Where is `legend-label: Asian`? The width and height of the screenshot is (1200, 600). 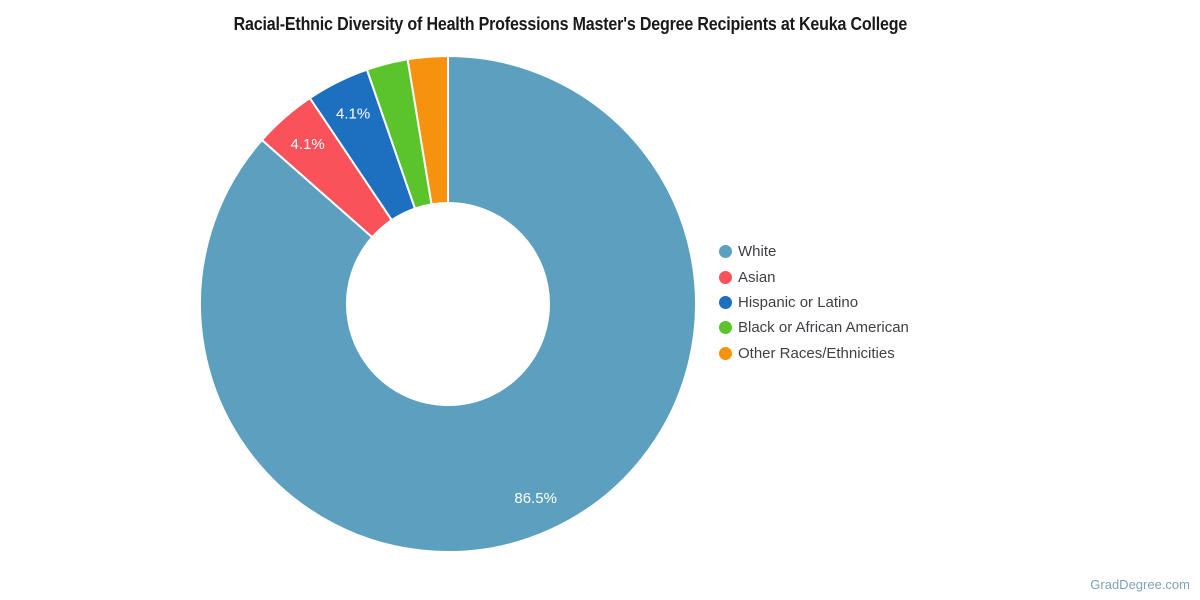
legend-label: Asian is located at coordinates (757, 277).